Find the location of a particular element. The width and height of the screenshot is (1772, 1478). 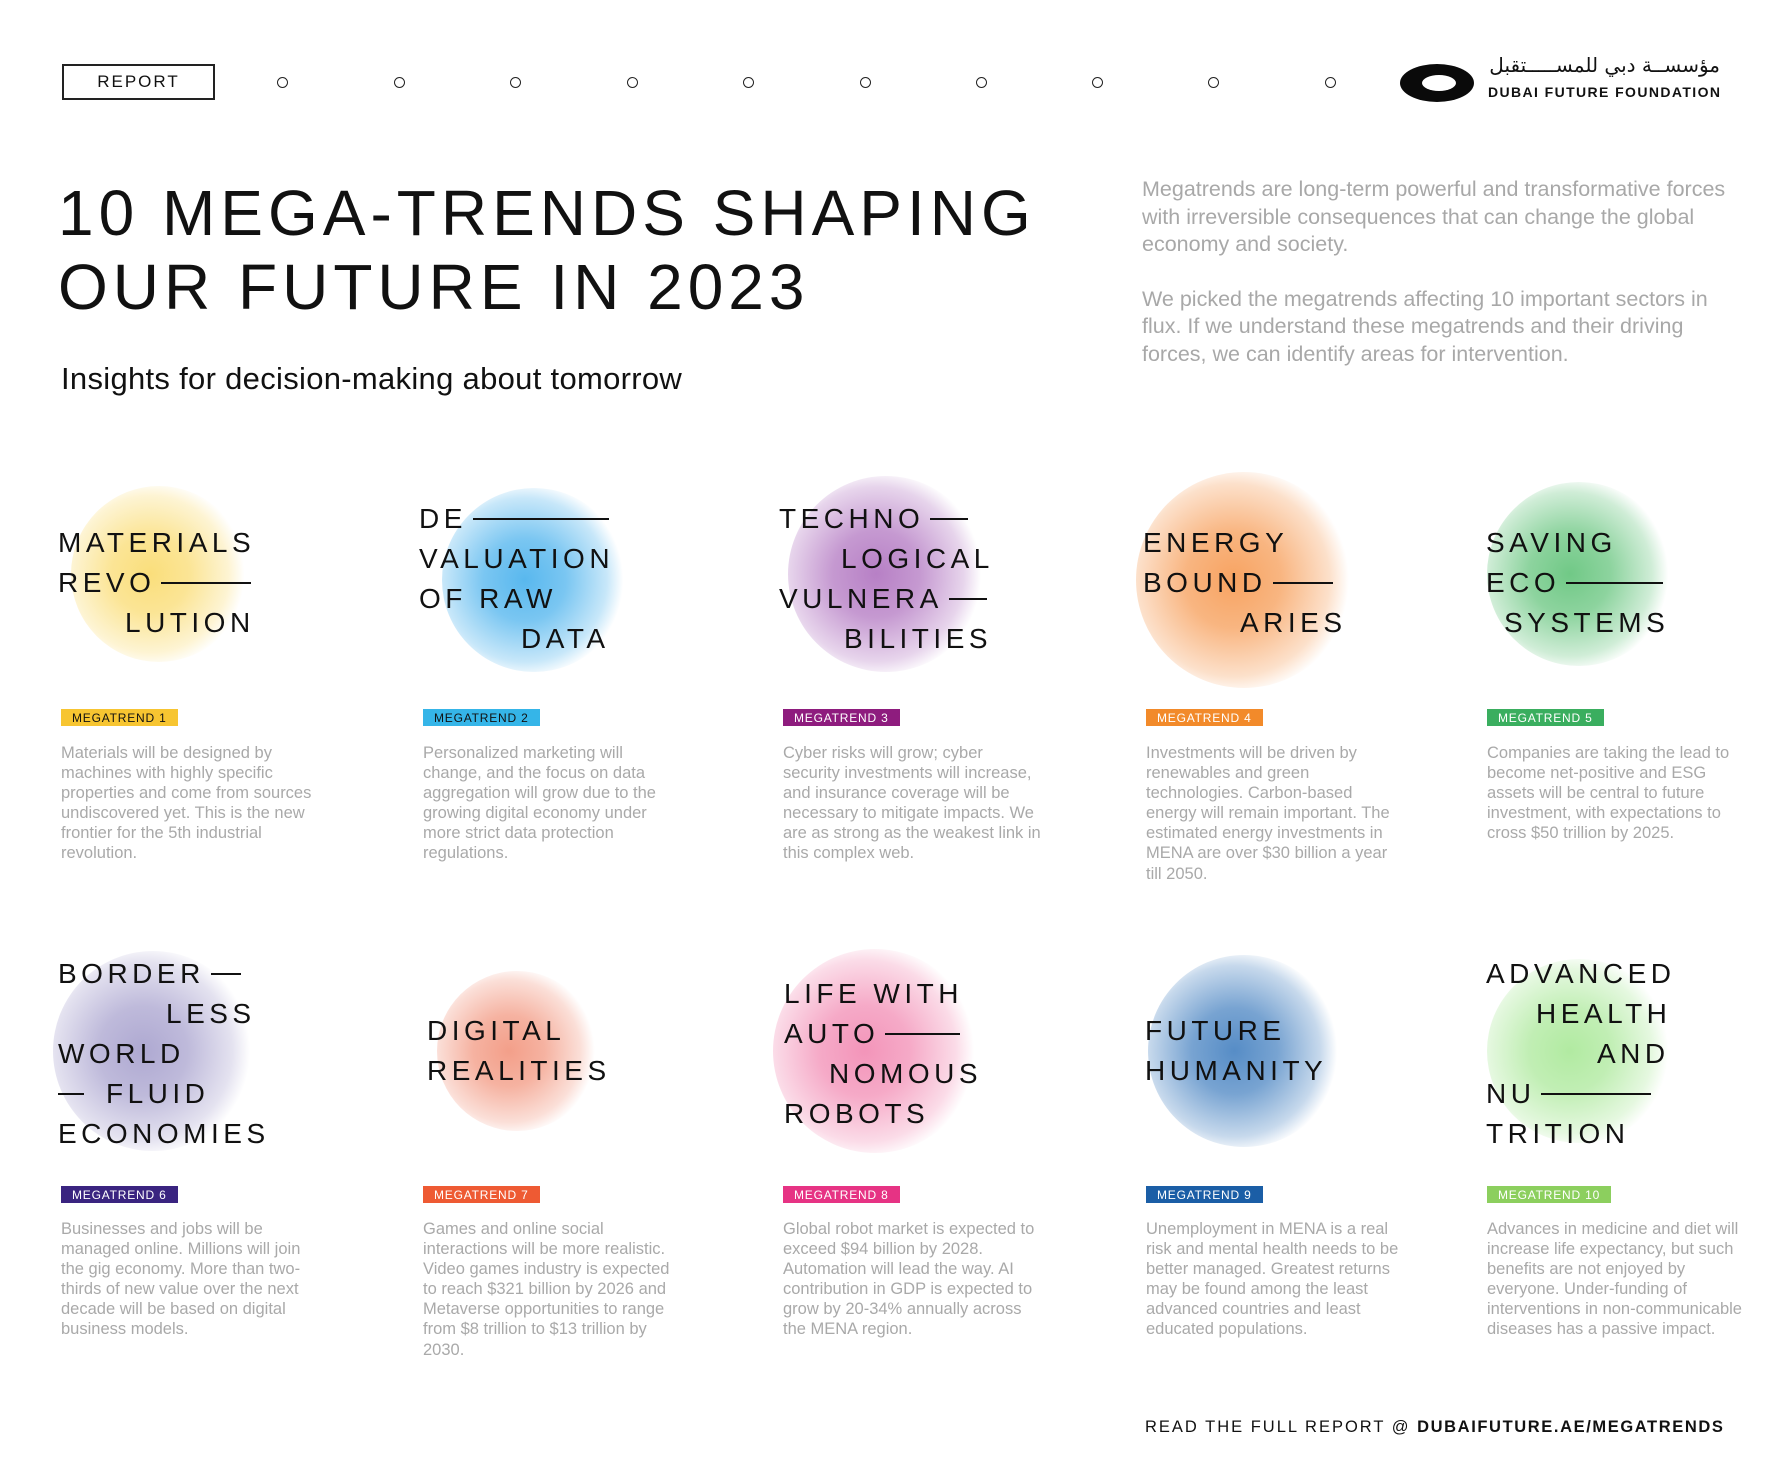

megatrend-title-text: LOGICAL is located at coordinates (917, 558).